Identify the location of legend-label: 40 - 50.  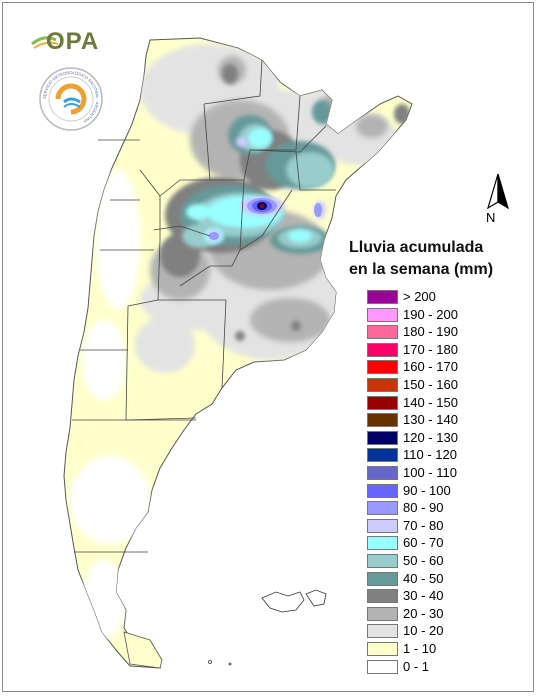
(423, 578).